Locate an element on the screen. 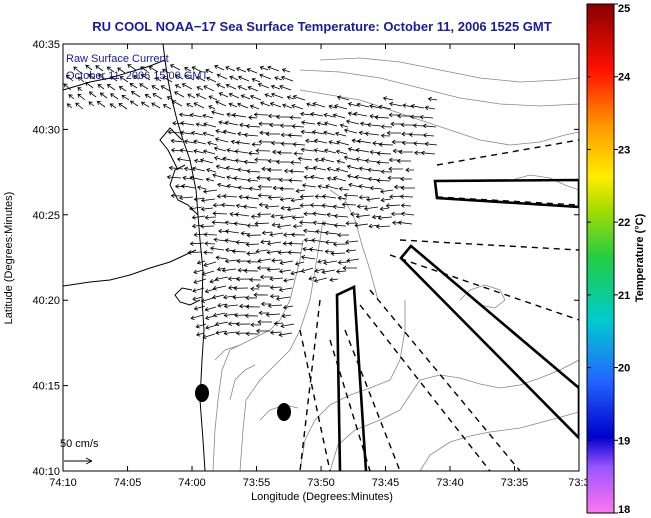 The width and height of the screenshot is (651, 518). y-tick-label: 40:15 is located at coordinates (46, 387).